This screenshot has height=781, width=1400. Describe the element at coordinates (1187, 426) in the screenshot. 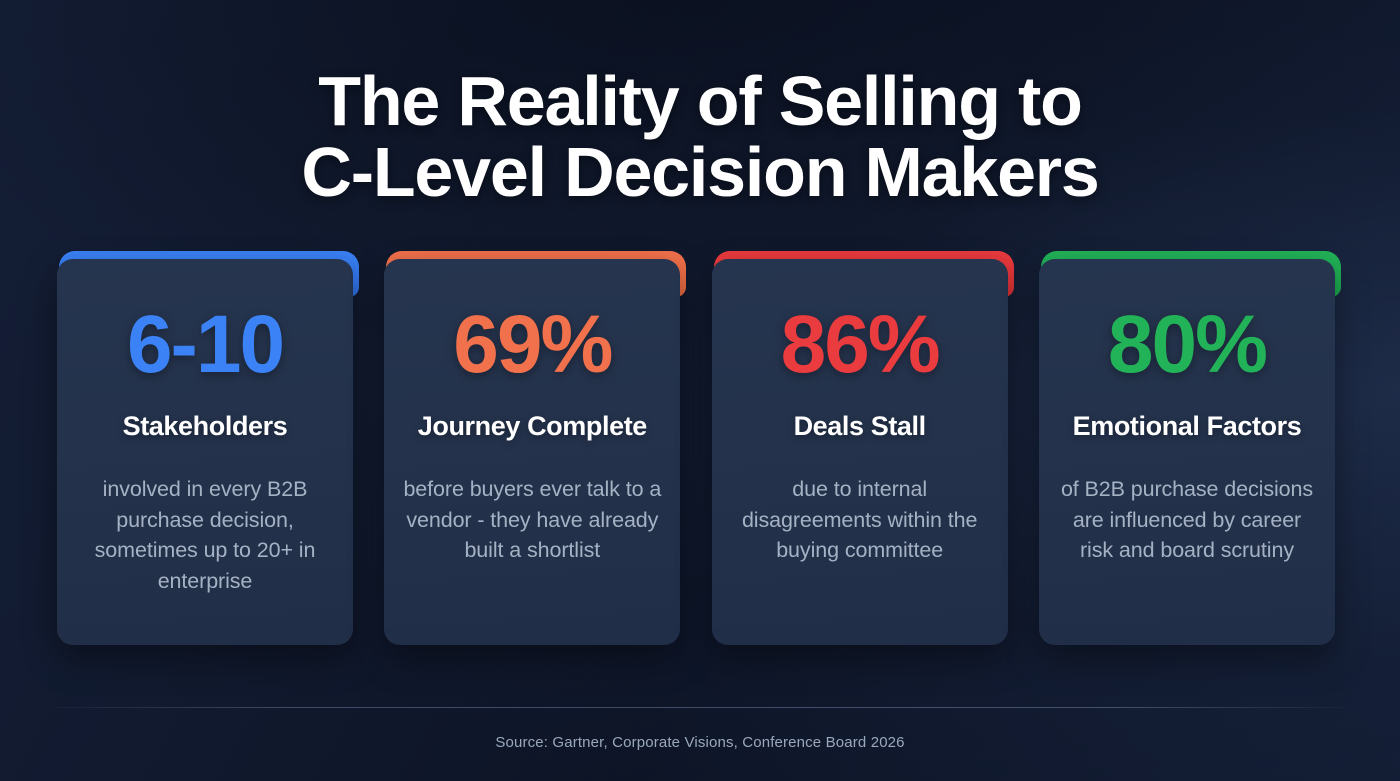

I see `stat-label: Emotional Factors` at that location.